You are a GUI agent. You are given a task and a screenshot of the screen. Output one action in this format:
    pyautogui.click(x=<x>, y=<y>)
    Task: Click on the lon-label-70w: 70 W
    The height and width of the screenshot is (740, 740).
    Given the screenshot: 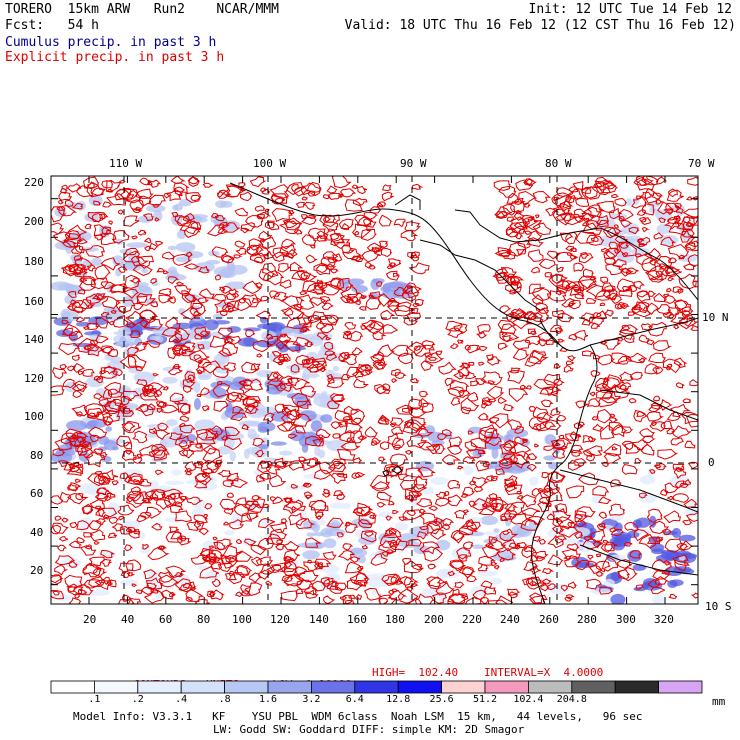 What is the action you would take?
    pyautogui.click(x=701, y=163)
    